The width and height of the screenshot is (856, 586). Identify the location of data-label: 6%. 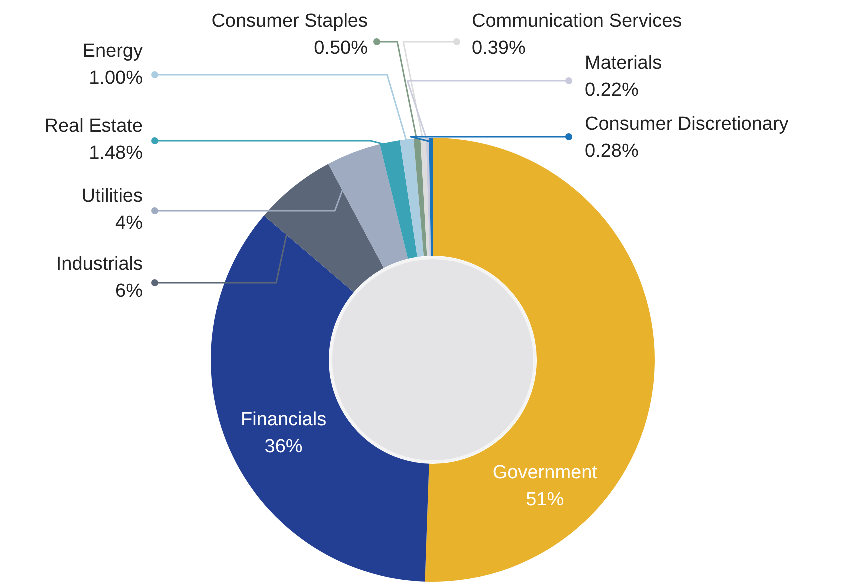
(130, 291).